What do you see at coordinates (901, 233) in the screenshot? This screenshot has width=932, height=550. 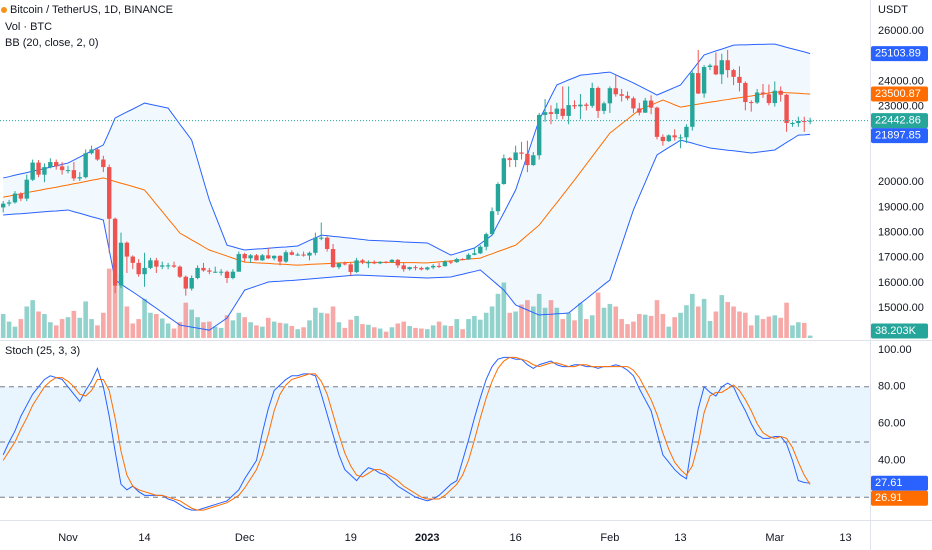 I see `y-tick-label: 18000.00` at bounding box center [901, 233].